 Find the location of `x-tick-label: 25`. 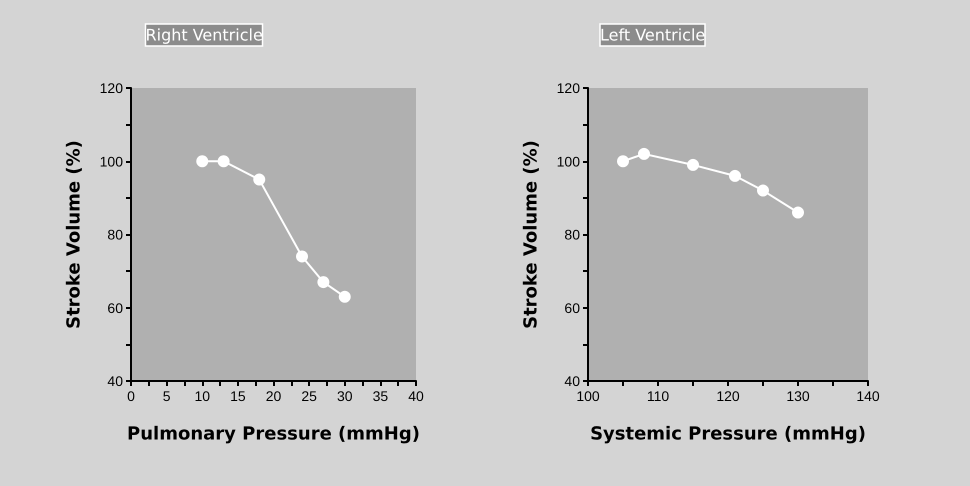

x-tick-label: 25 is located at coordinates (309, 396).